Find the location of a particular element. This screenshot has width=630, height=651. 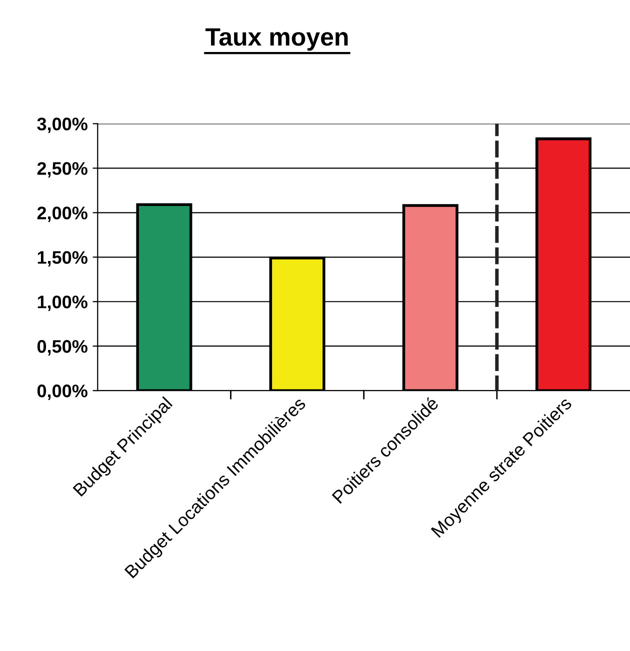

y-tick-label: 0,00% is located at coordinates (62, 392).